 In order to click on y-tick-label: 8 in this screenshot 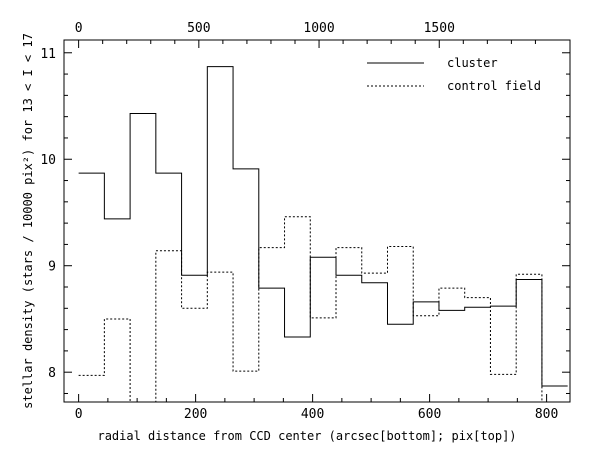, I will do `click(52, 373)`.